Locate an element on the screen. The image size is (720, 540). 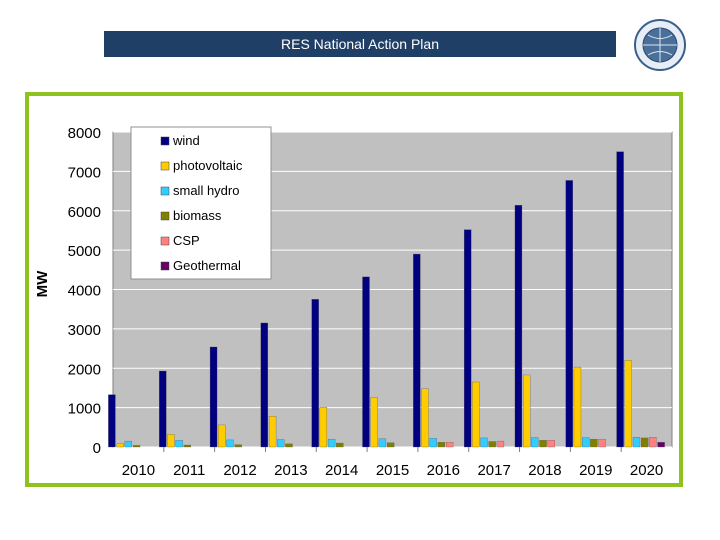
y-tick-label: 4000 is located at coordinates (84, 291).